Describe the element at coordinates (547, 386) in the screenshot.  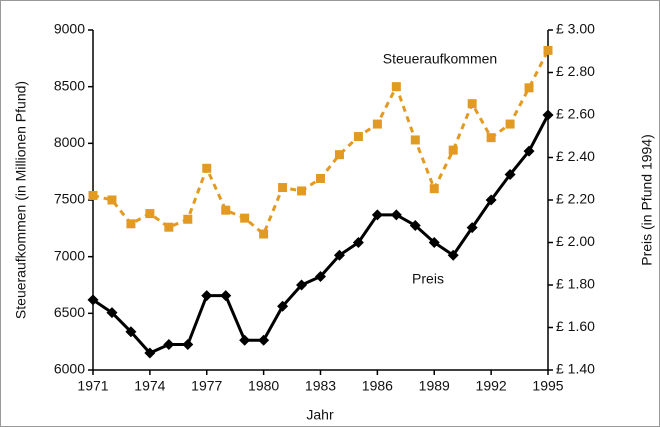
I see `x-tick-label: 1995` at that location.